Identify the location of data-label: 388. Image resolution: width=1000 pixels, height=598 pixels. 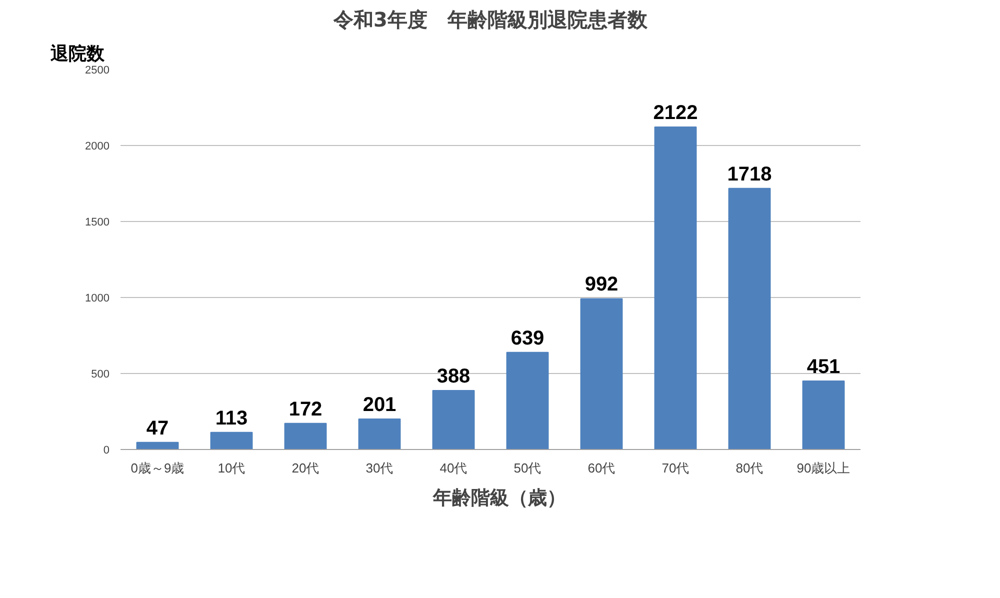
(453, 377).